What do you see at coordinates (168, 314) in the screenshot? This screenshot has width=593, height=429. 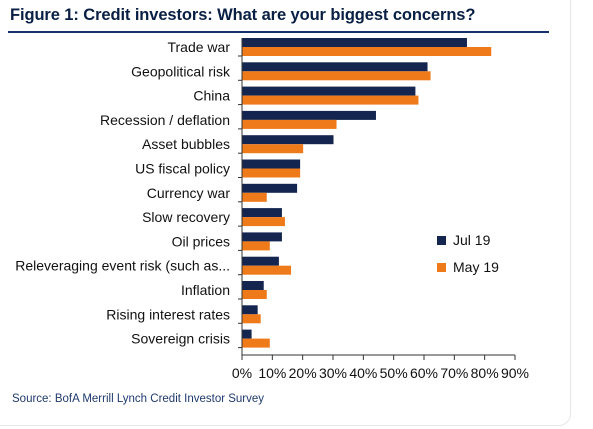 I see `category-label: Rising interest rates` at bounding box center [168, 314].